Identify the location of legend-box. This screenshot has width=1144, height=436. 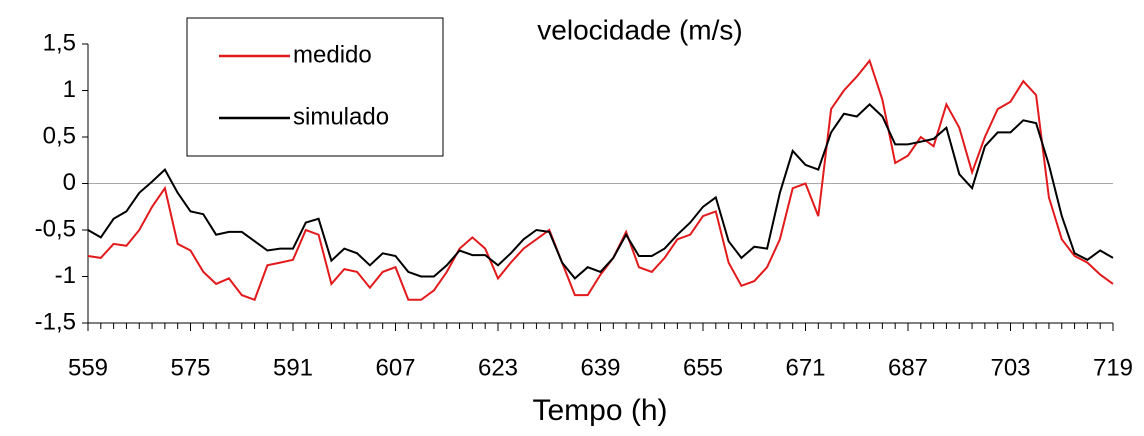
(315, 87).